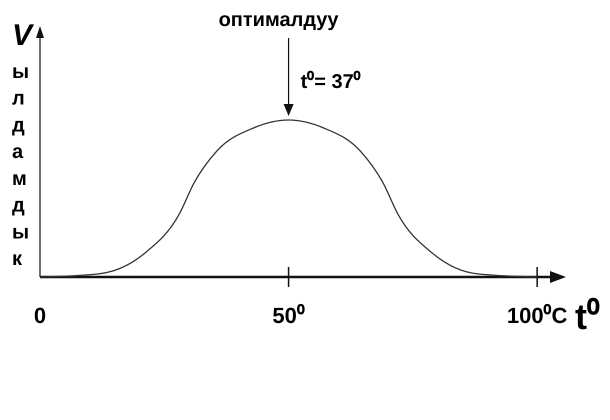 This screenshot has height=420, width=610. I want to click on text: ылдамдык, so click(21, 165).